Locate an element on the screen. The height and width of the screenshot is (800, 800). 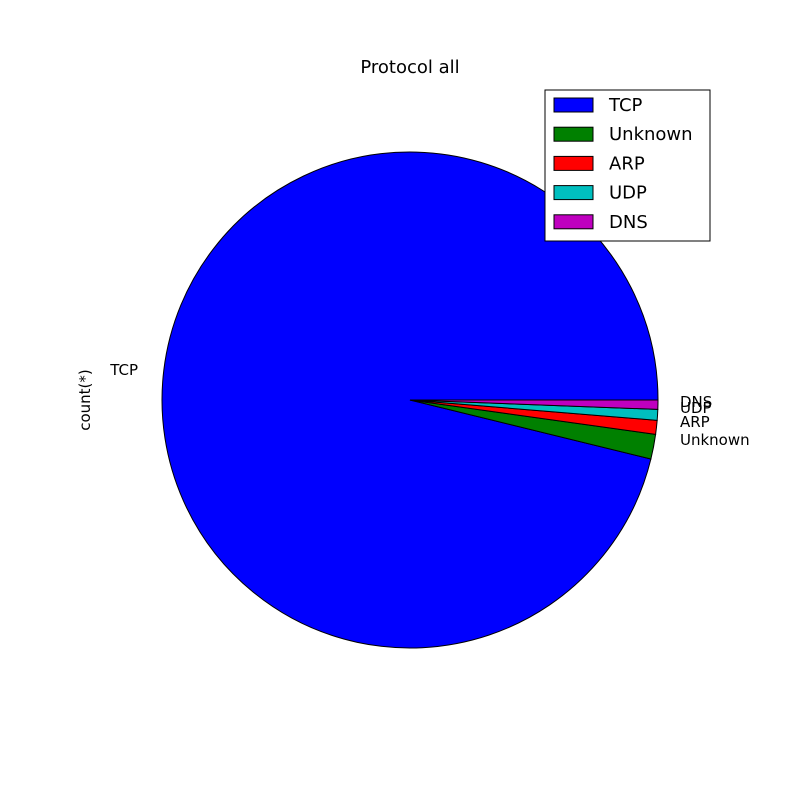
slice-label-unknown: Unknown is located at coordinates (715, 440).